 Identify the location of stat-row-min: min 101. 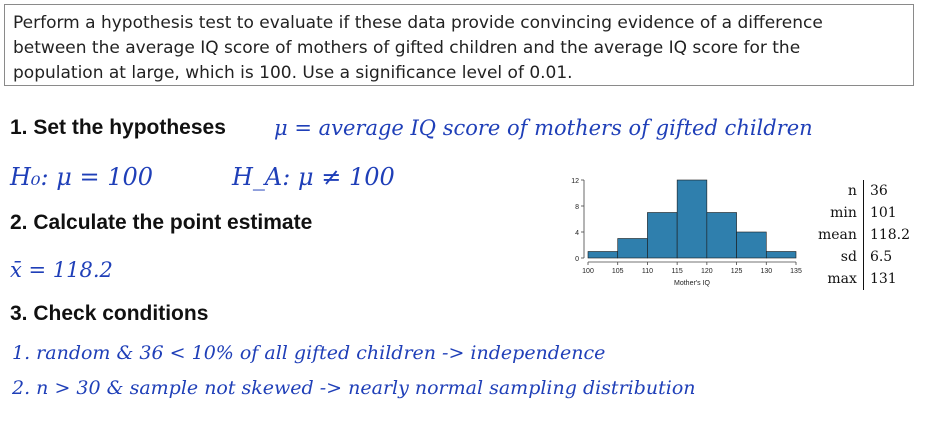
(864, 213).